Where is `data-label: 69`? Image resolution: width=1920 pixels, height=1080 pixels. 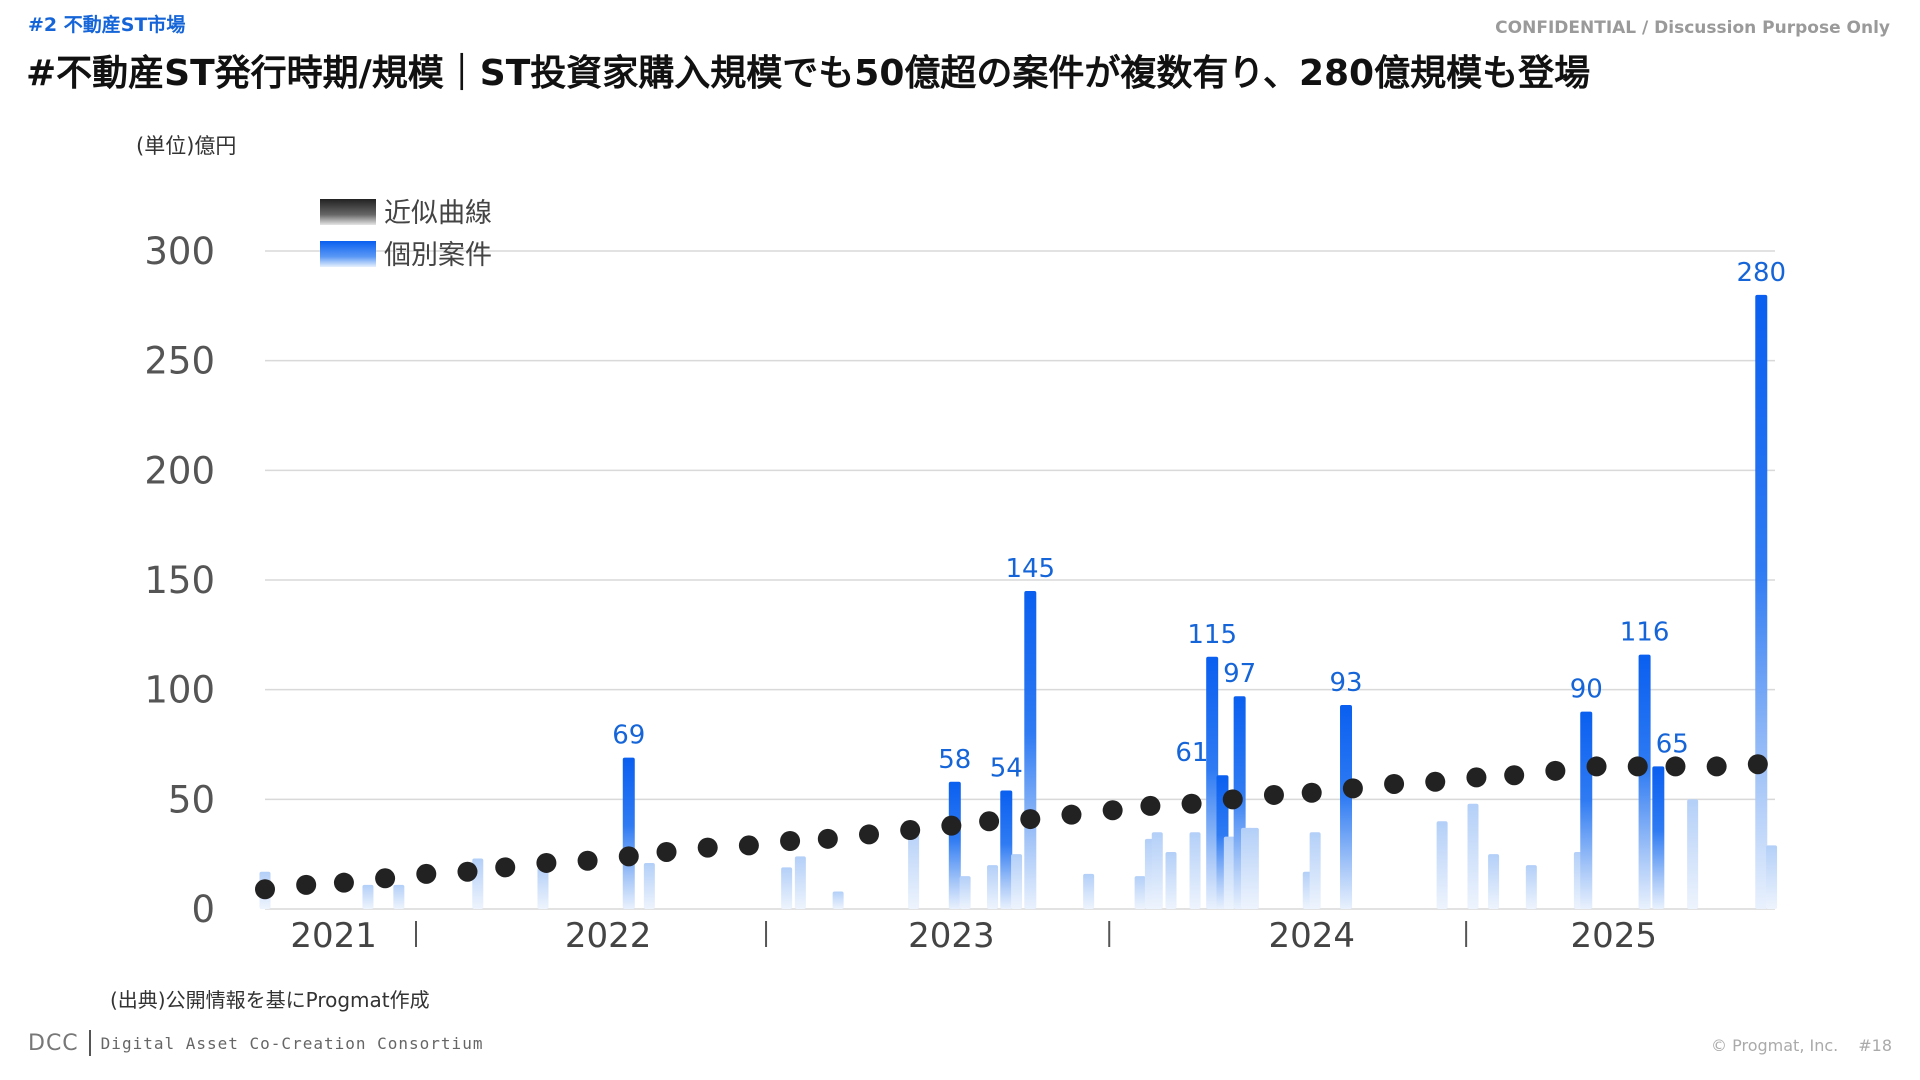
data-label: 69 is located at coordinates (628, 736).